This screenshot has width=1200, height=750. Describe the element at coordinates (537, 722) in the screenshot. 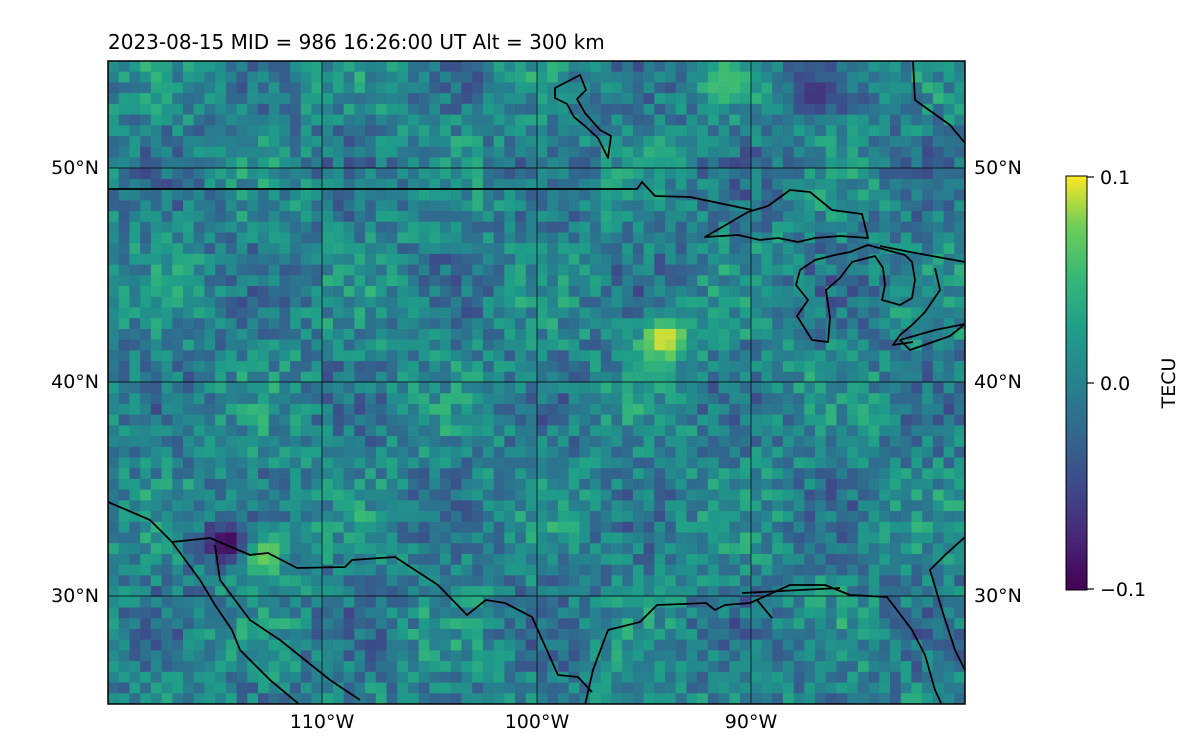

I see `x-tick-100w: 100°W` at that location.